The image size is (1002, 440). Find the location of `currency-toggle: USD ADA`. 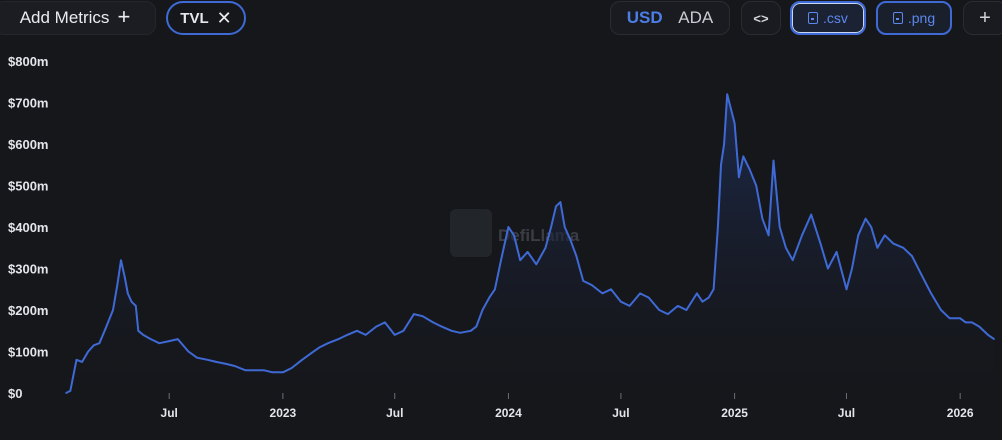

currency-toggle: USD ADA is located at coordinates (670, 18).